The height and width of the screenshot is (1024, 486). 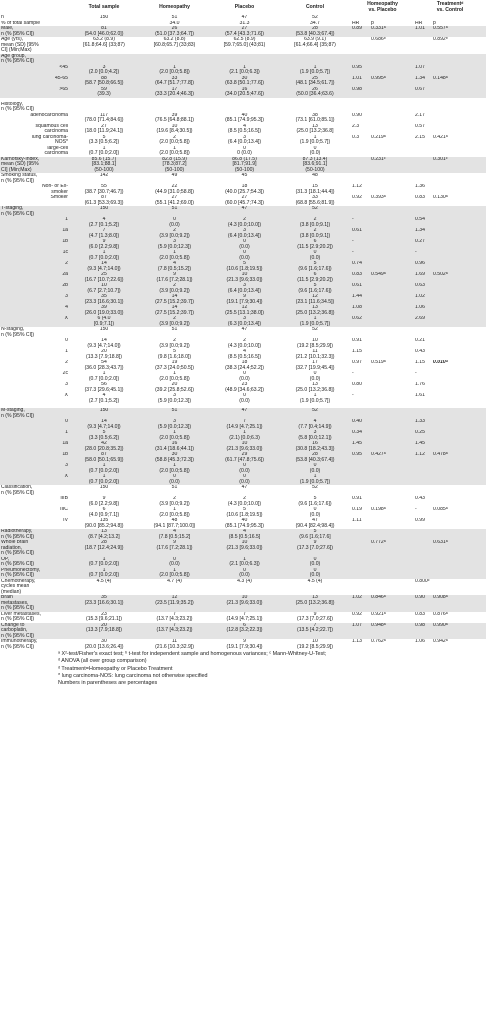 What do you see at coordinates (378, 509) in the screenshot?
I see `cell-p-hp: 0.198ᵃ` at bounding box center [378, 509].